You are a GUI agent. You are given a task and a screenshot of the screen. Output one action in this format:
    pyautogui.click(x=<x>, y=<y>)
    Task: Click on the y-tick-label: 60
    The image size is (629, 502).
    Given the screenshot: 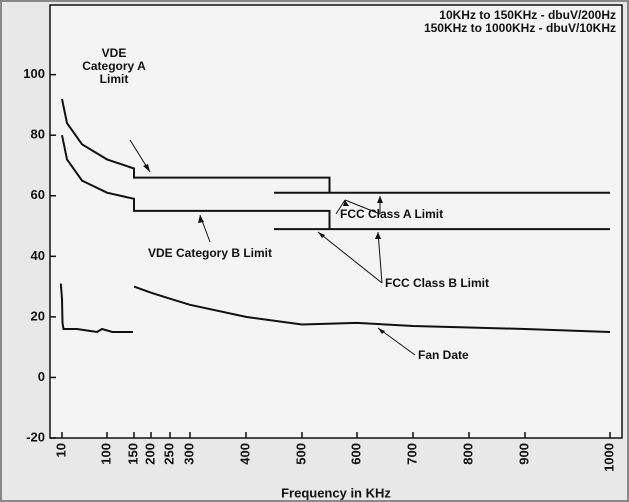 What is the action you would take?
    pyautogui.click(x=38, y=194)
    